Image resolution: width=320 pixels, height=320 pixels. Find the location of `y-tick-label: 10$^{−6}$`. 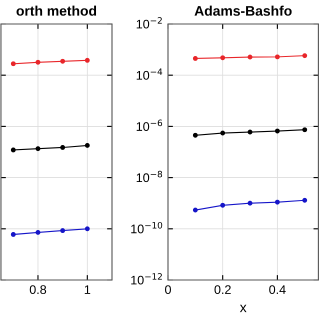

y-tick-label: 10$^{−6}$ is located at coordinates (149, 125).